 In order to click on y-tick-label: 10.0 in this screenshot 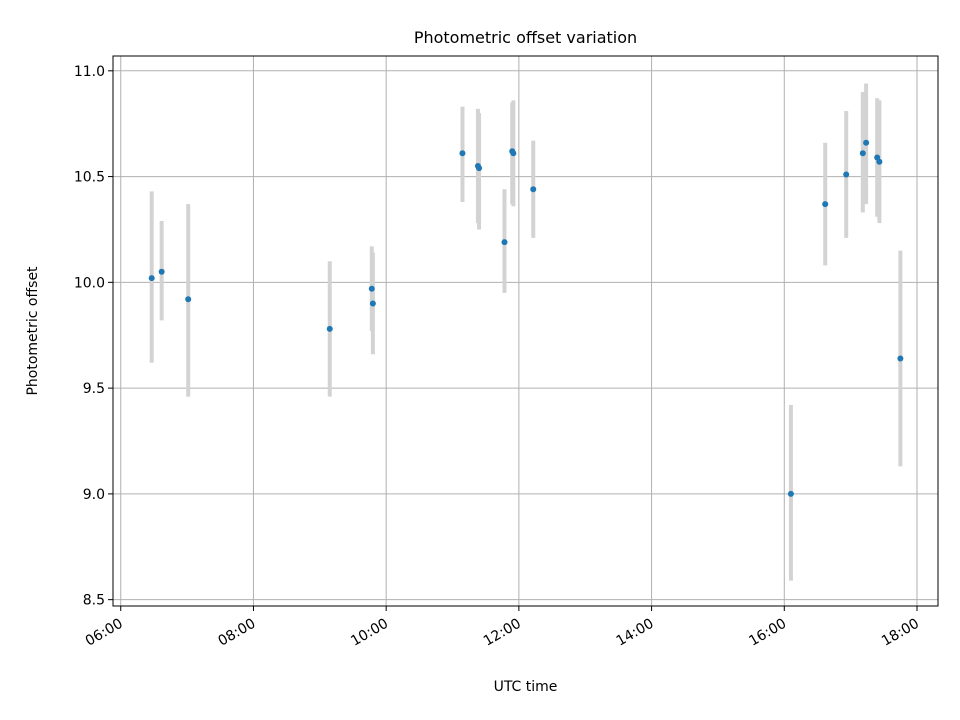, I will do `click(89, 283)`.